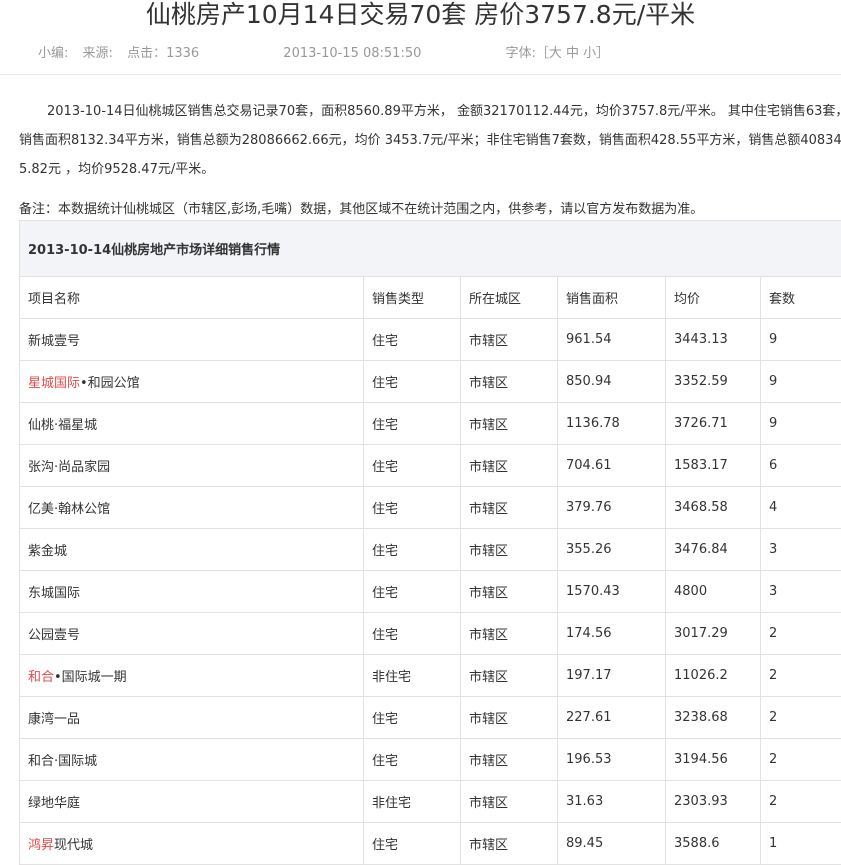  Describe the element at coordinates (54, 719) in the screenshot. I see `project-name: 康湾一品` at that location.